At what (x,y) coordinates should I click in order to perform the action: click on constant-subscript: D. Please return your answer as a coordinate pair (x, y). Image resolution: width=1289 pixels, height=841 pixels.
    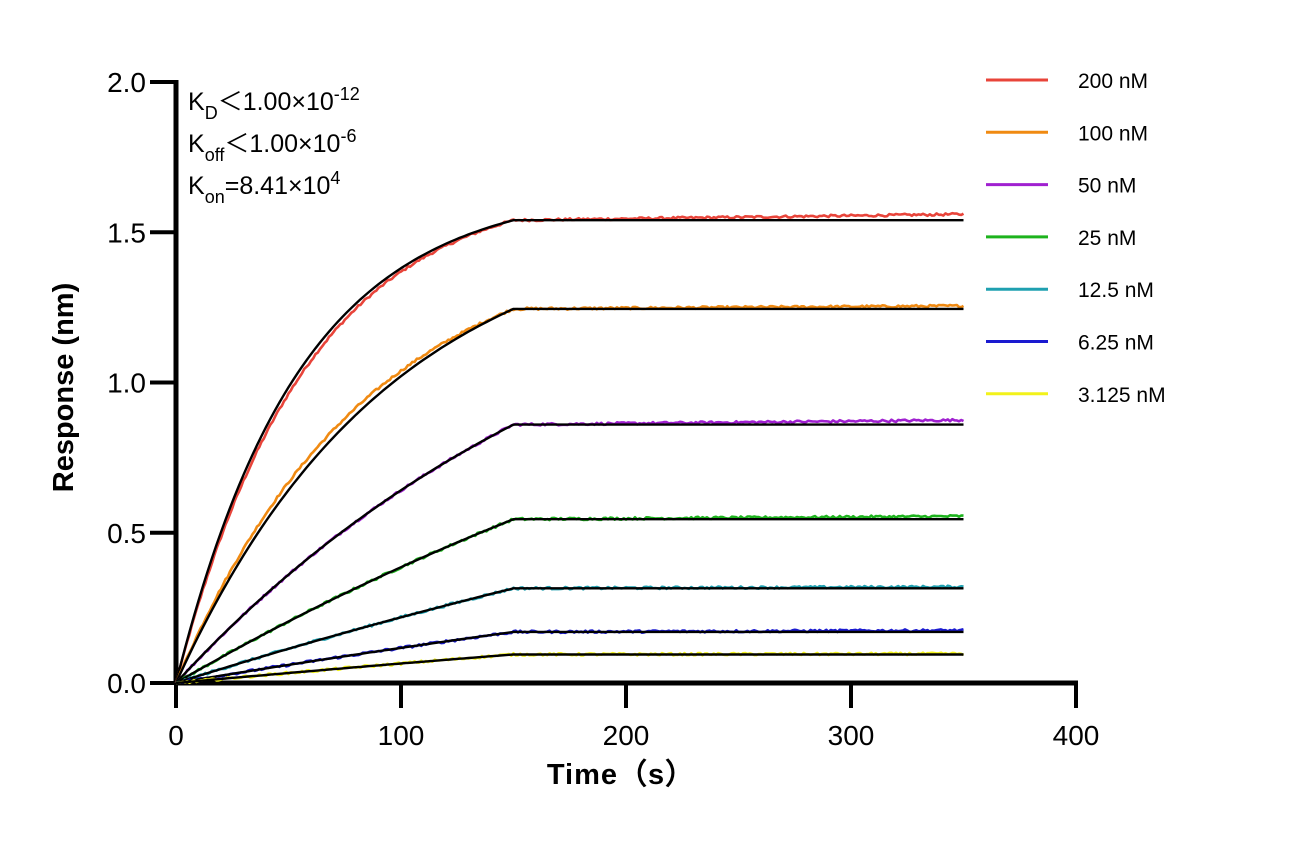
    Looking at the image, I should click on (211, 113).